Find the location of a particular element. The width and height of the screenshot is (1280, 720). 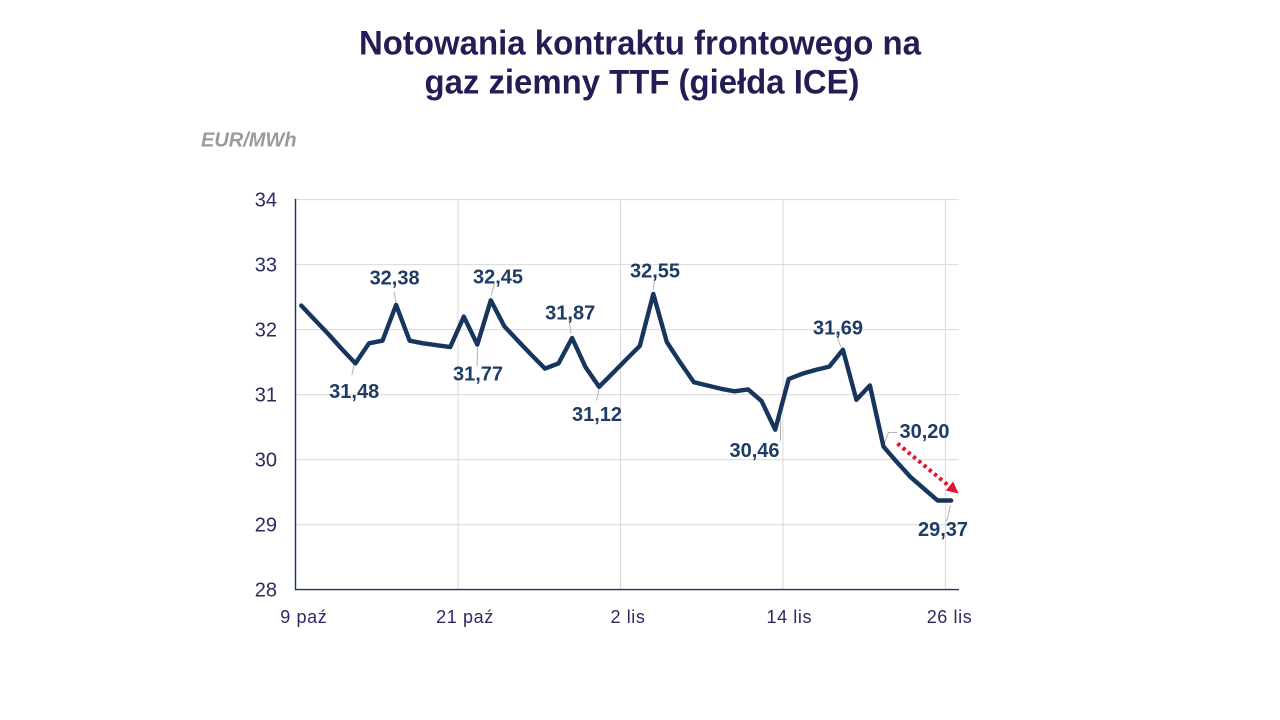

svg-text: 30,20 is located at coordinates (924, 432).